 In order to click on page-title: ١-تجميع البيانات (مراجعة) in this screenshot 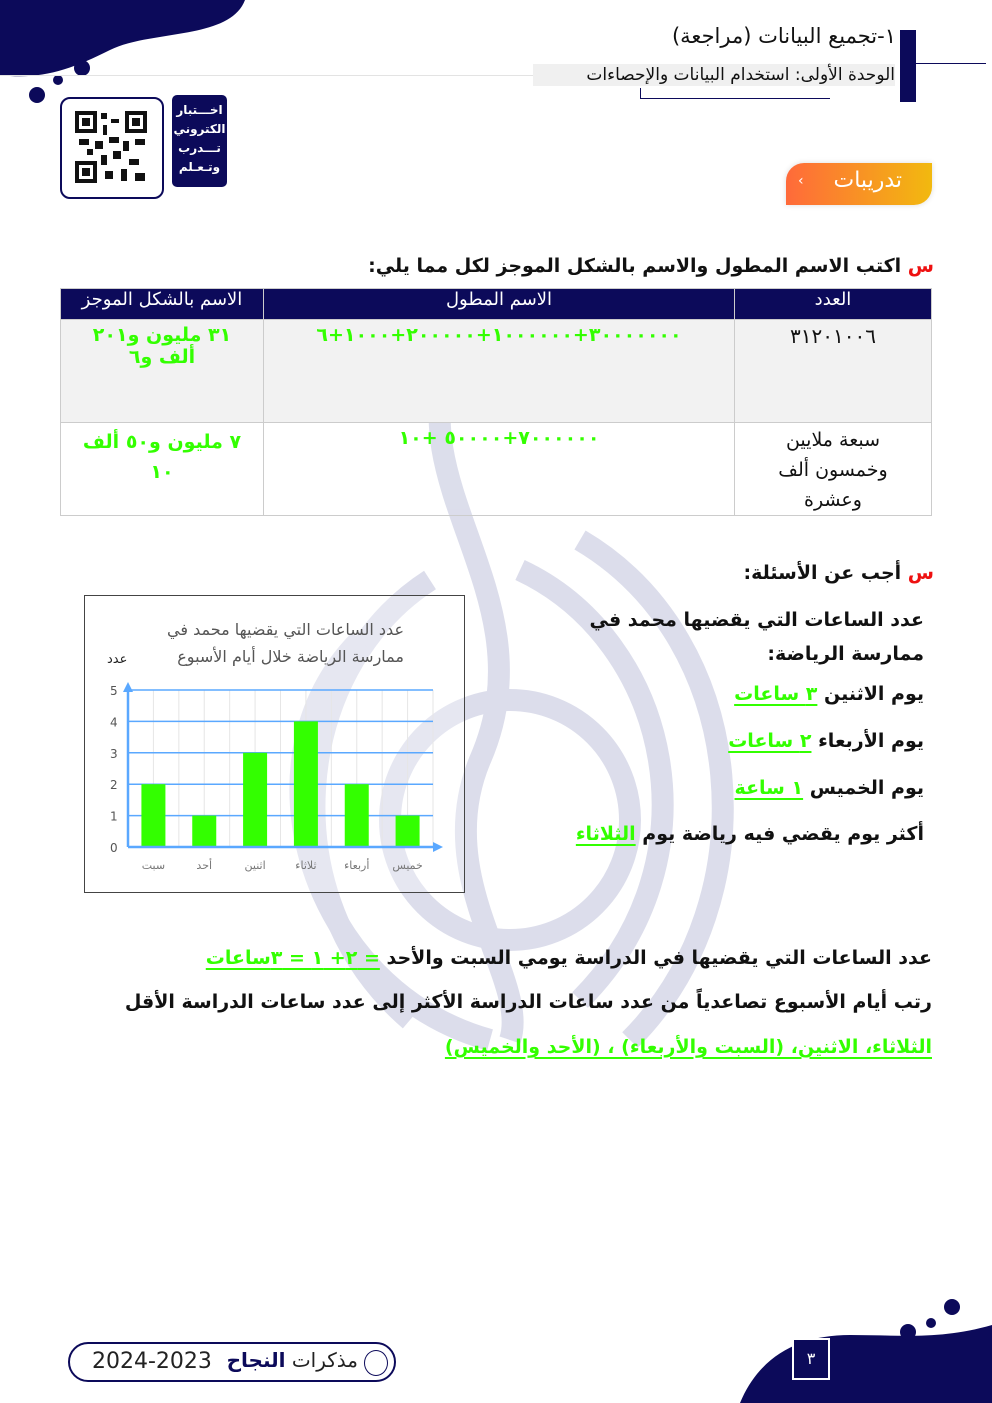, I will do `click(783, 36)`.